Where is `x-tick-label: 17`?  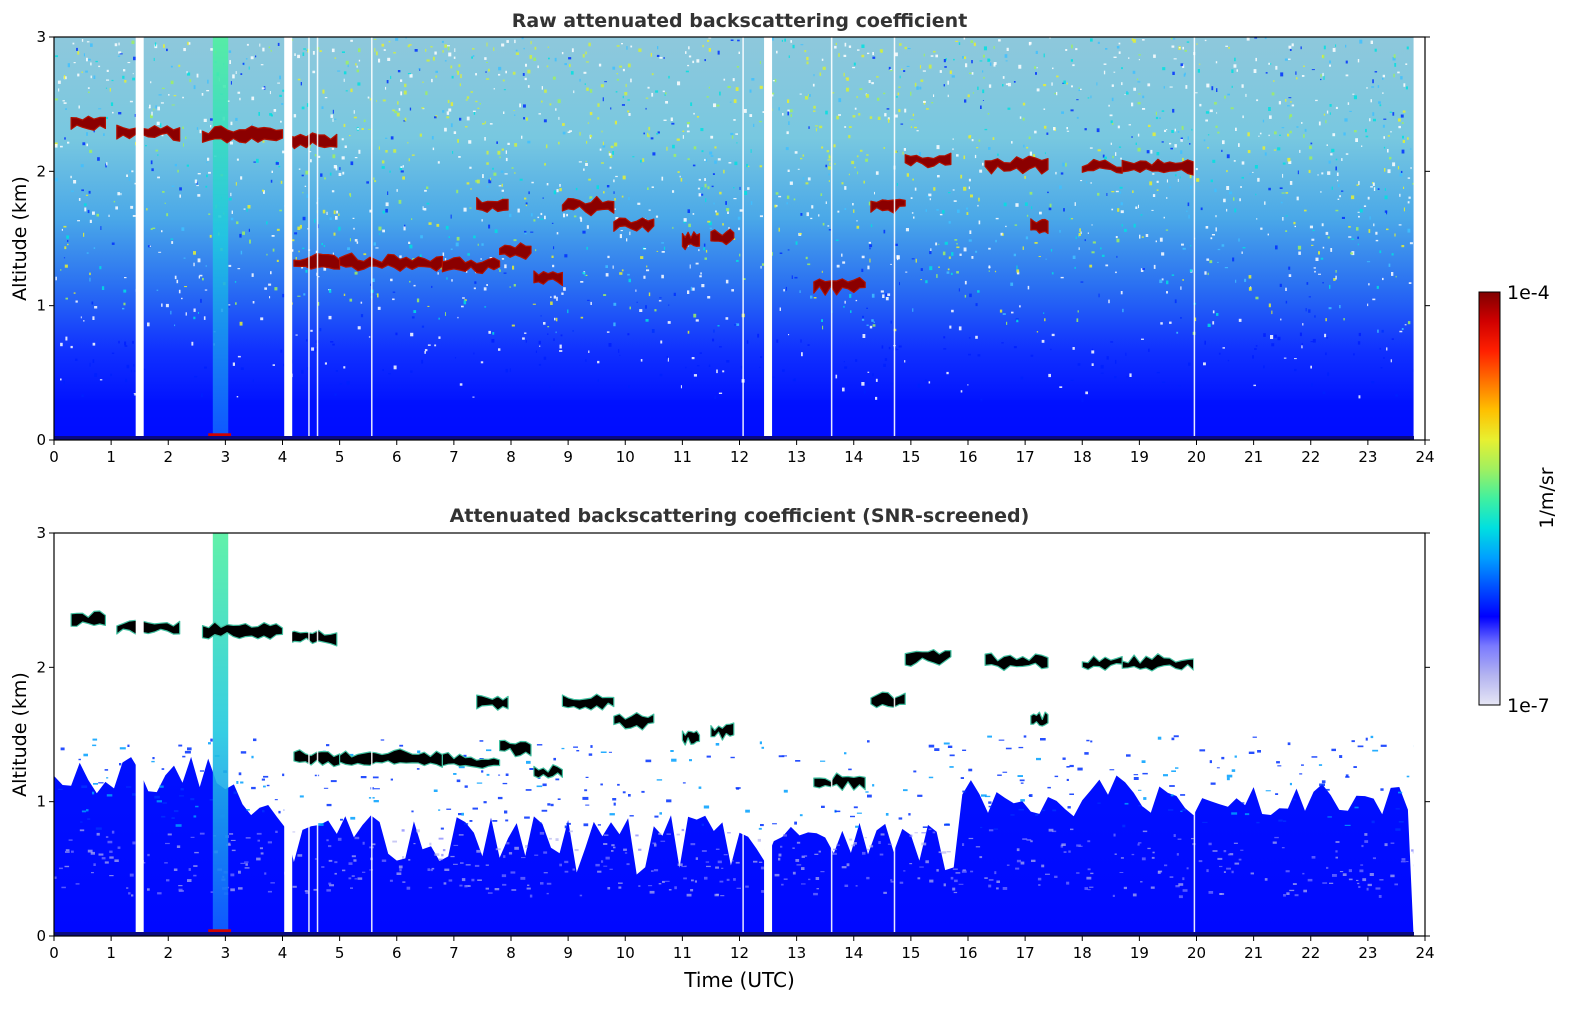
x-tick-label: 17 is located at coordinates (1025, 457).